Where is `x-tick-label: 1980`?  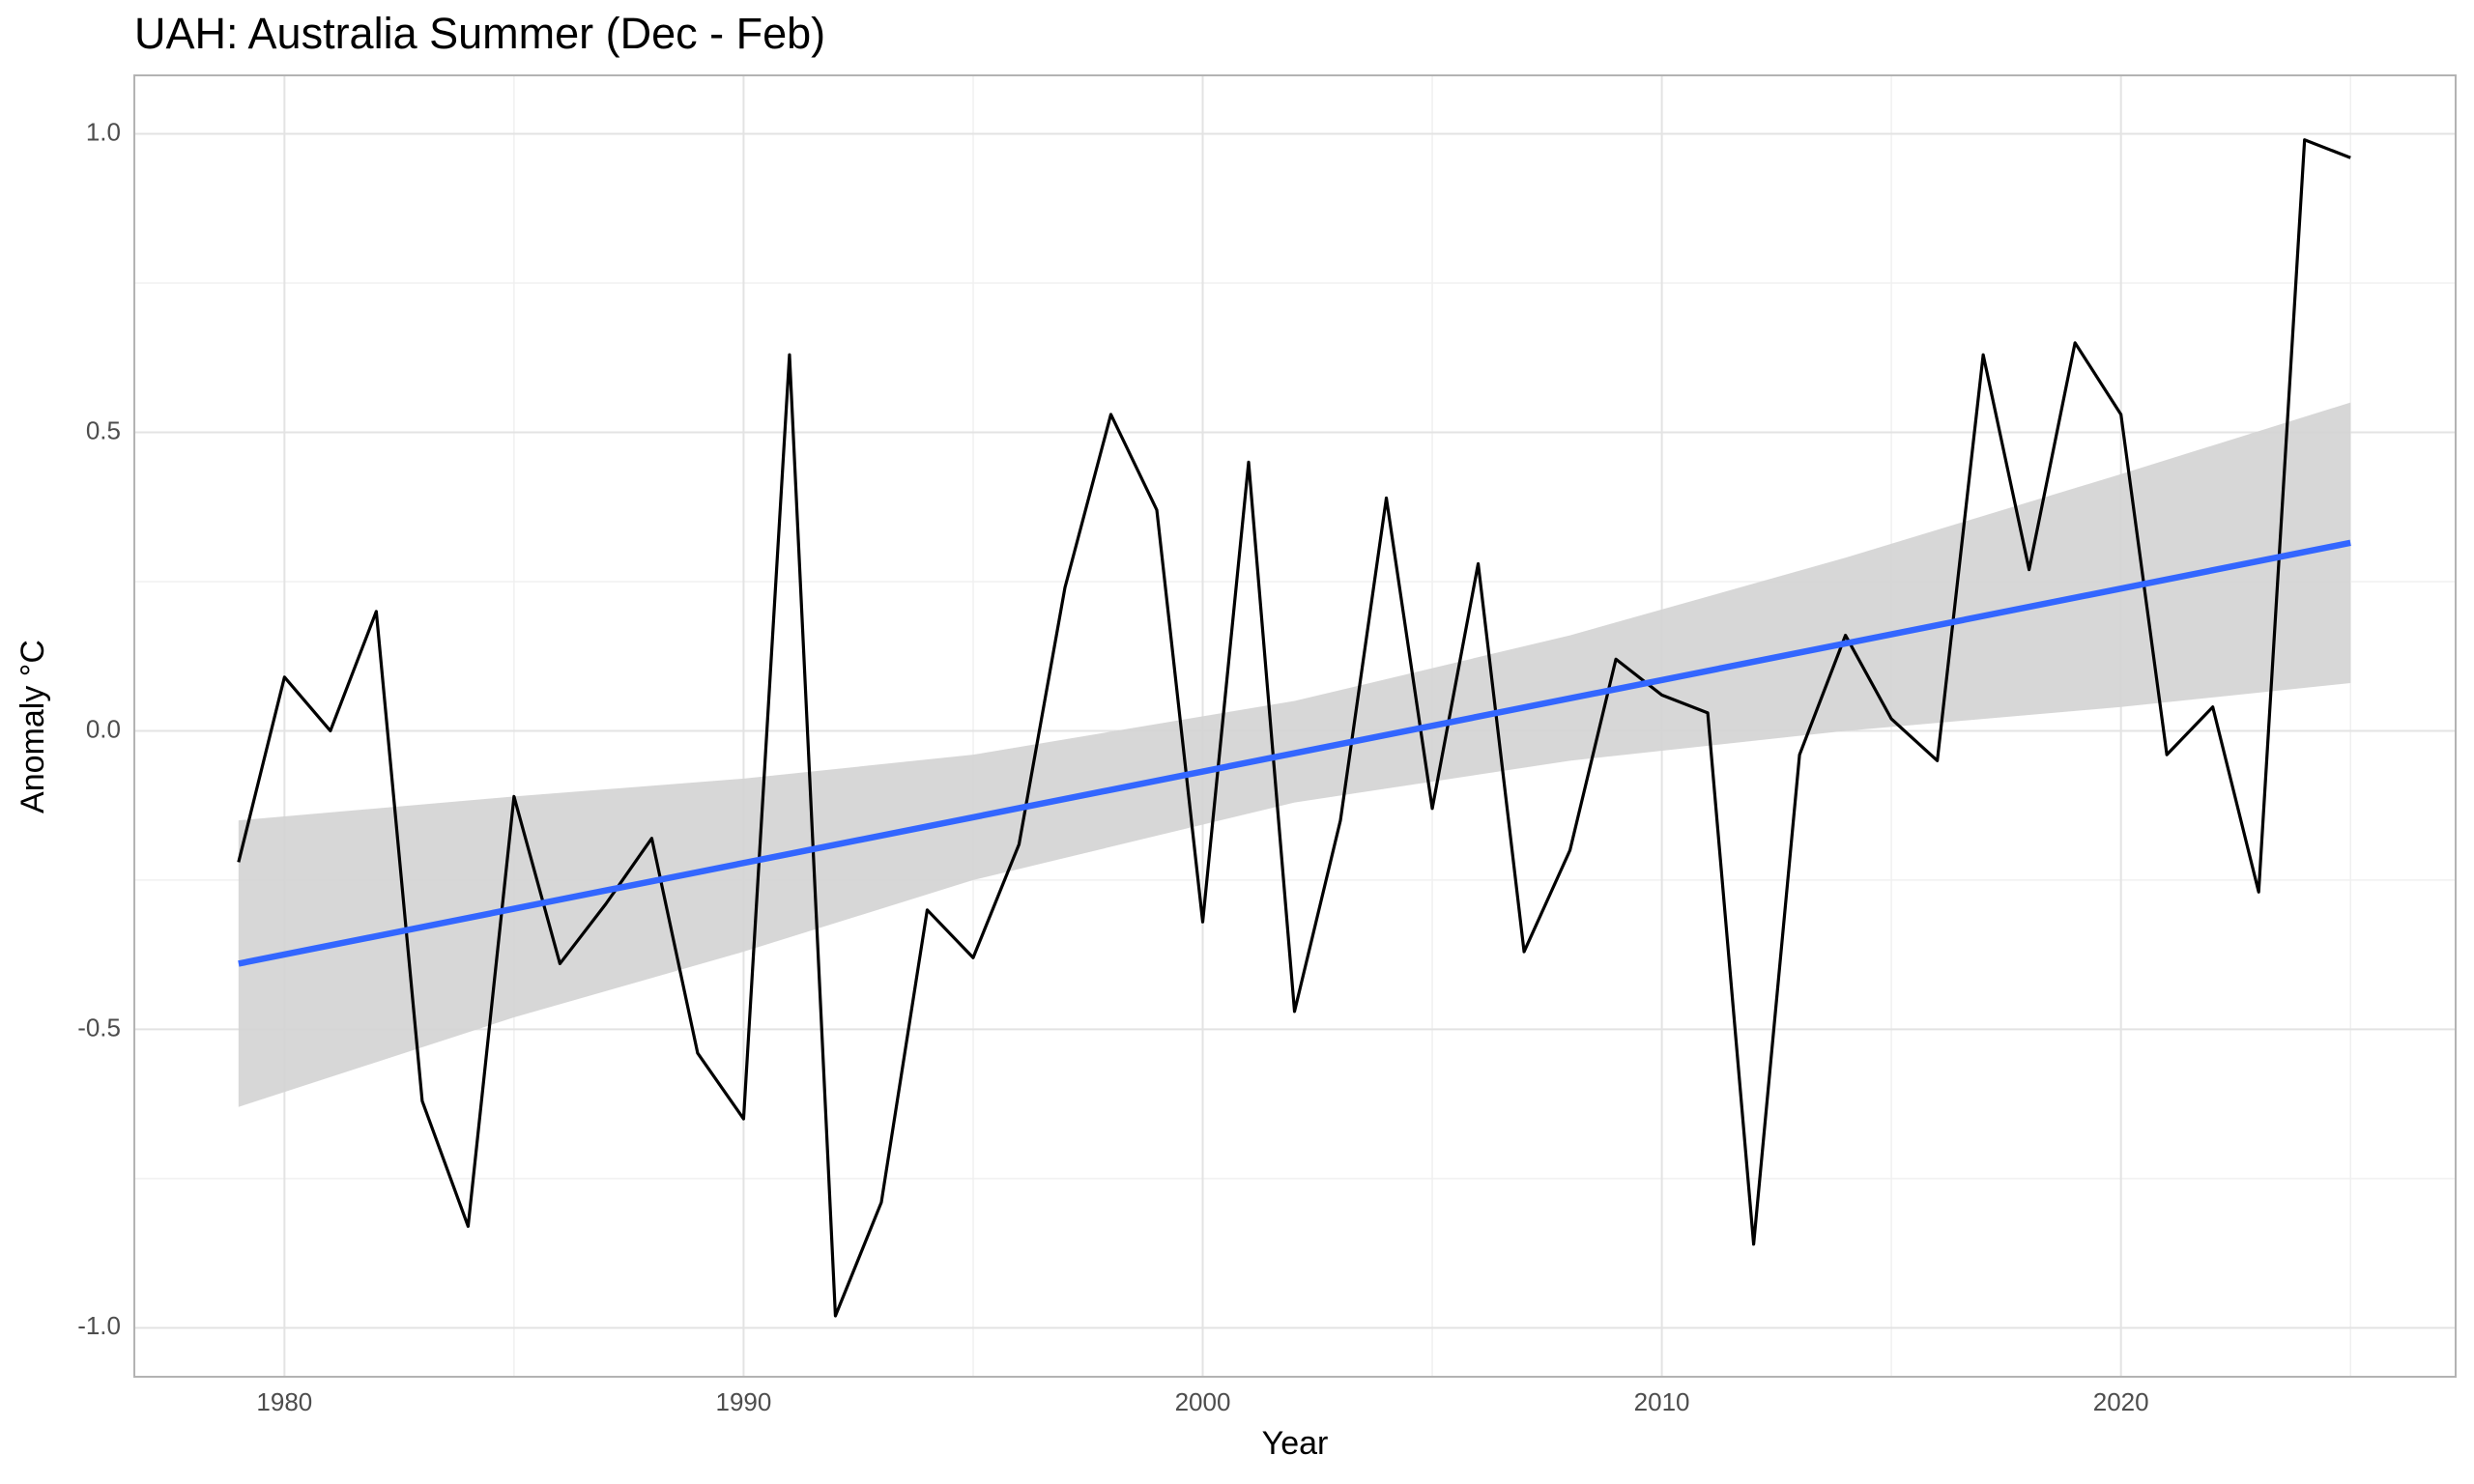 x-tick-label: 1980 is located at coordinates (284, 1402).